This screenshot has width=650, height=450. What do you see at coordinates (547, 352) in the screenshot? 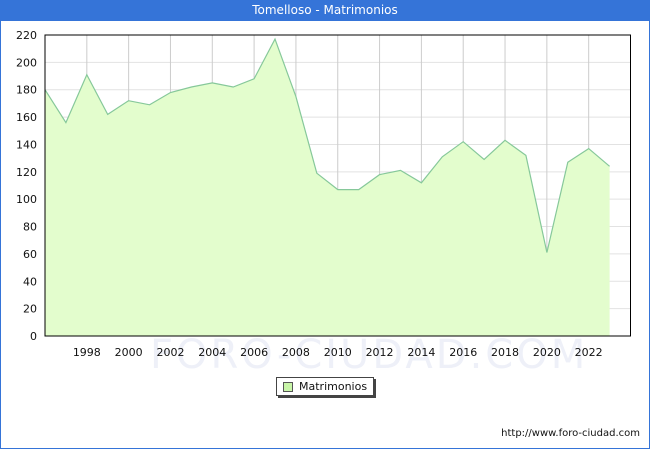
I see `x-tick-label: 2020` at bounding box center [547, 352].